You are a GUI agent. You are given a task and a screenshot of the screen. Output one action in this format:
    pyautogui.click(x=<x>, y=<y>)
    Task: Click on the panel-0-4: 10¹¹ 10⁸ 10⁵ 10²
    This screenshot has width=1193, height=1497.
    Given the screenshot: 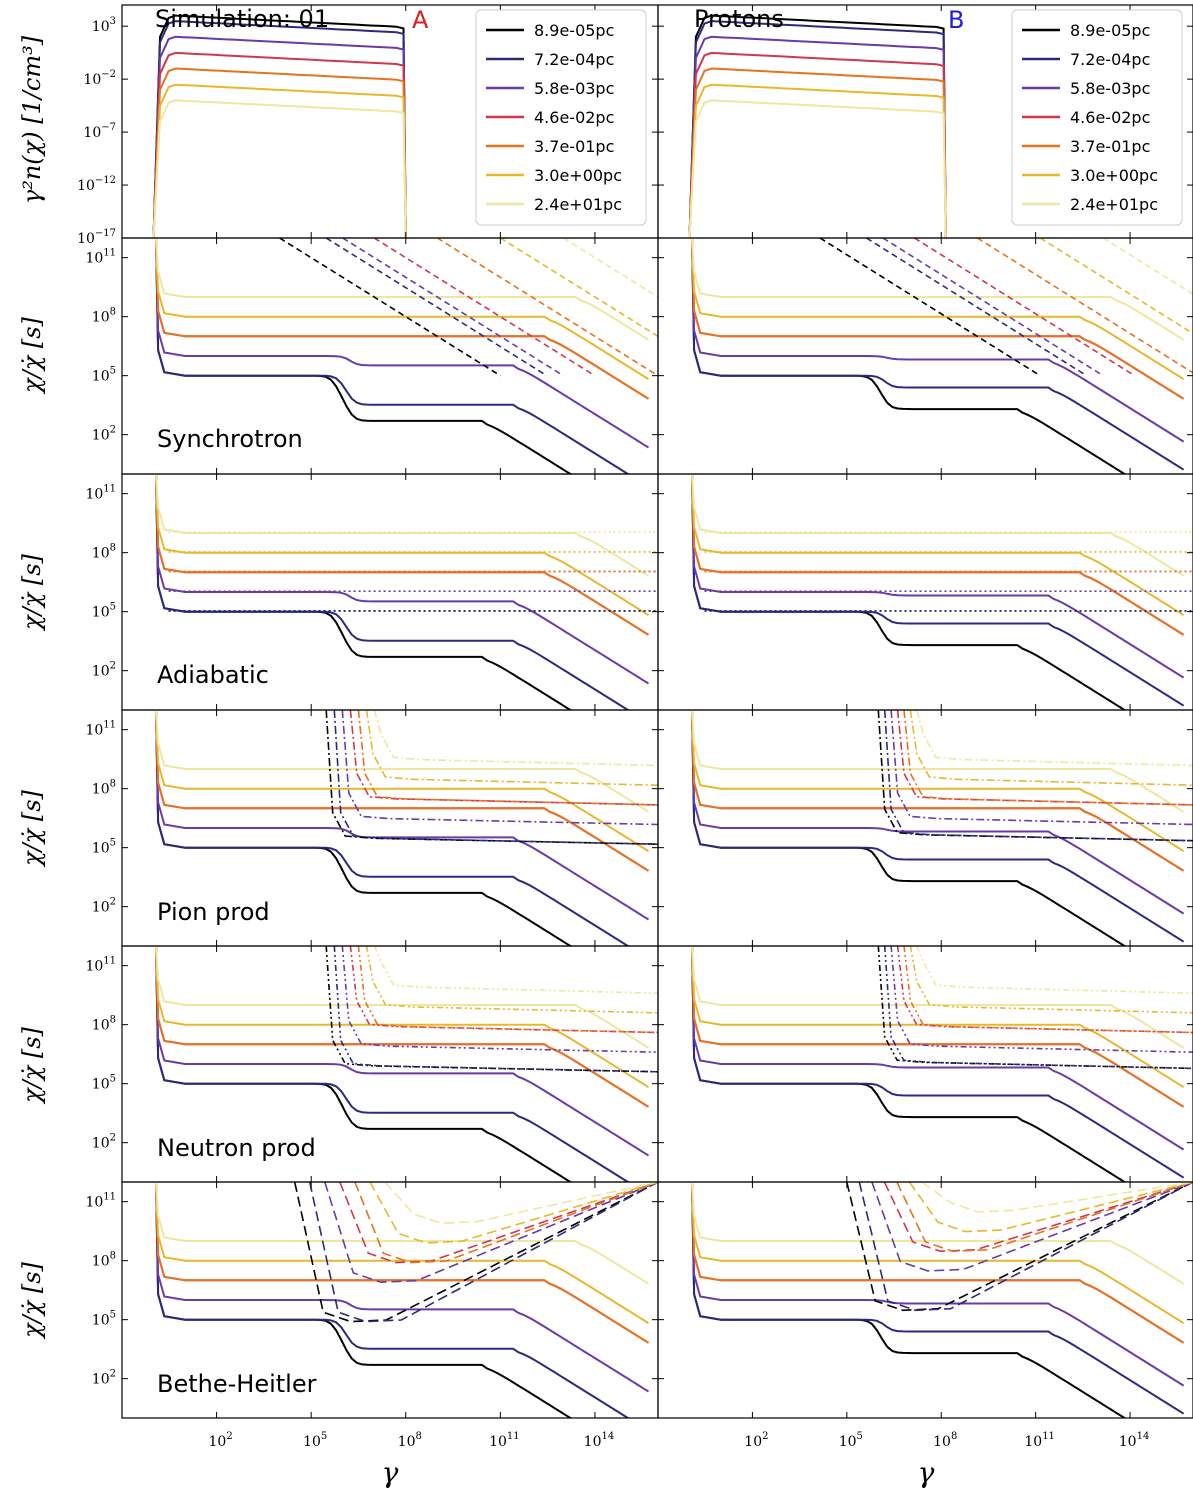 What is the action you would take?
    pyautogui.click(x=372, y=1064)
    